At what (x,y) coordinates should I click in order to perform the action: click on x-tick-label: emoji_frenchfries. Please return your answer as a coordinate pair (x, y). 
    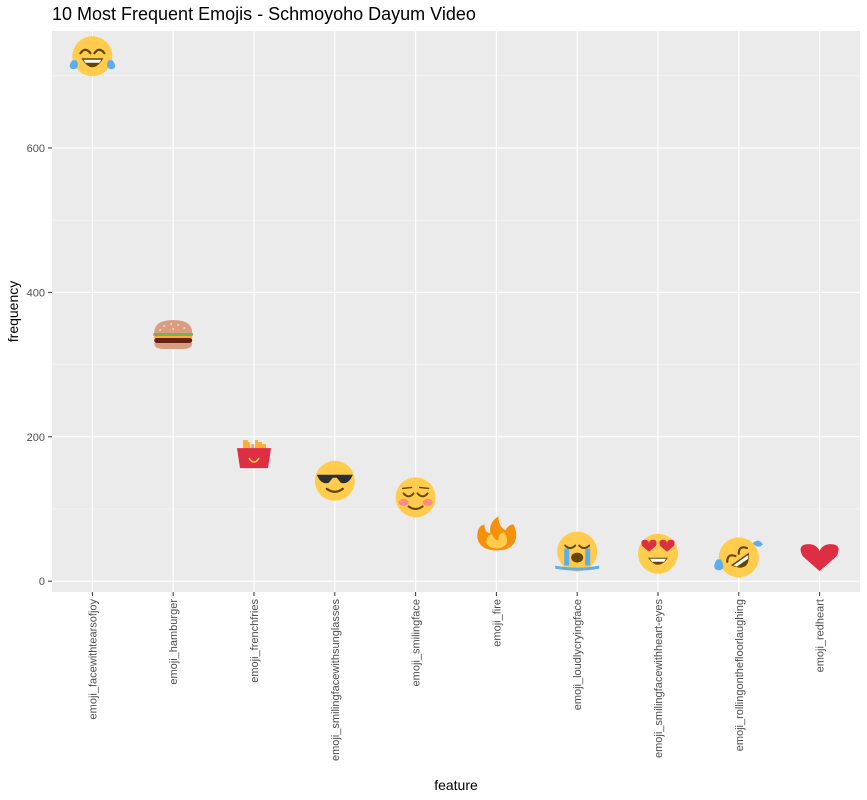
    Looking at the image, I should click on (255, 641).